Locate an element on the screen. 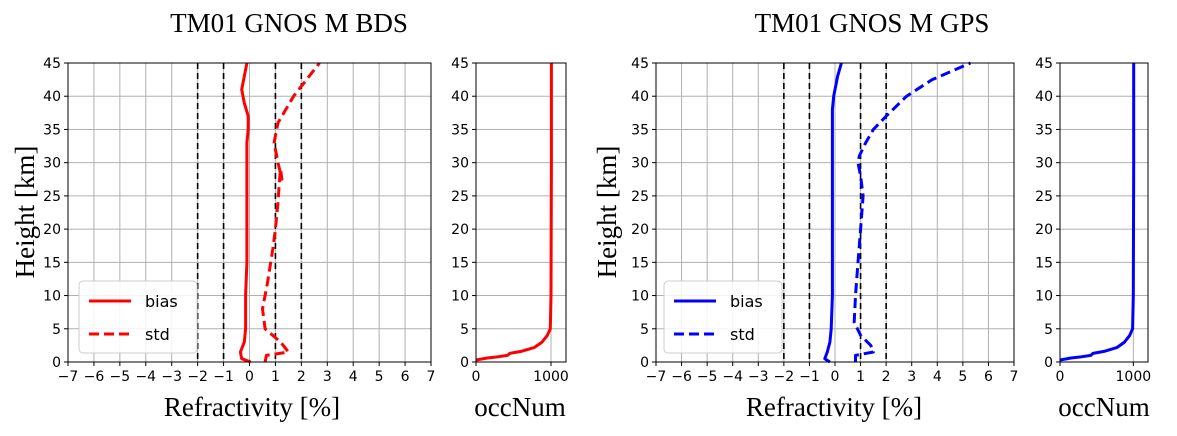  chart-title-gps: TM01 GNOS M GPS is located at coordinates (872, 23).